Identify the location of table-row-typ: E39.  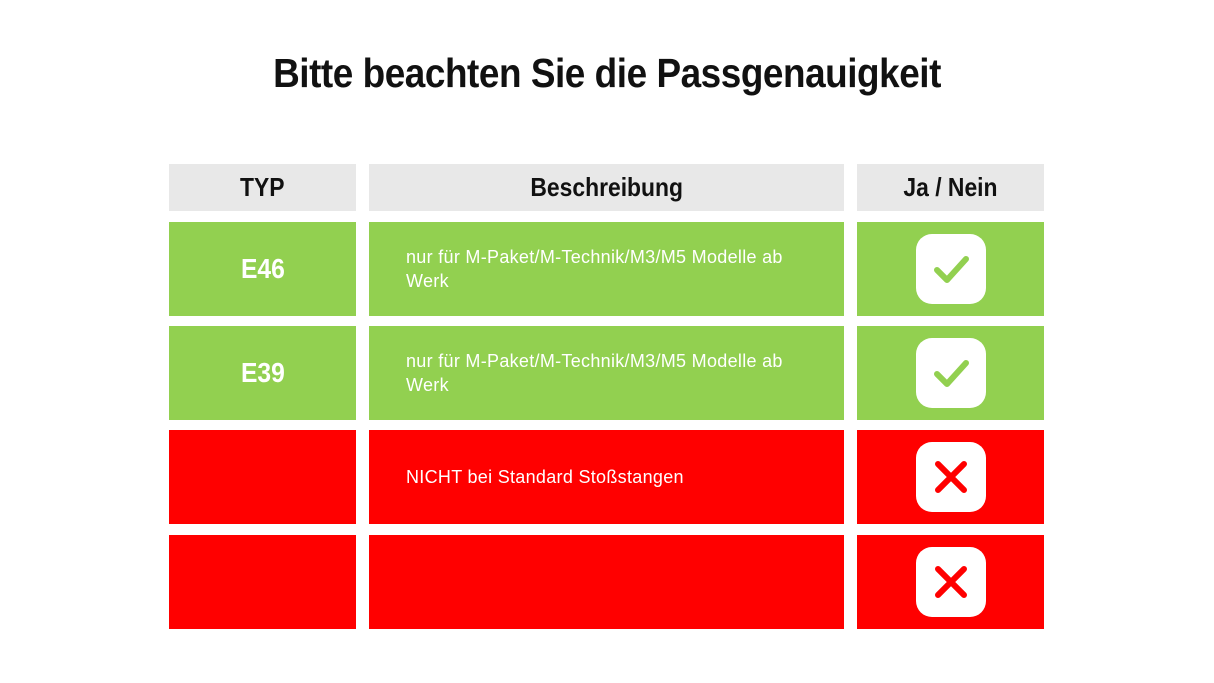
(262, 373).